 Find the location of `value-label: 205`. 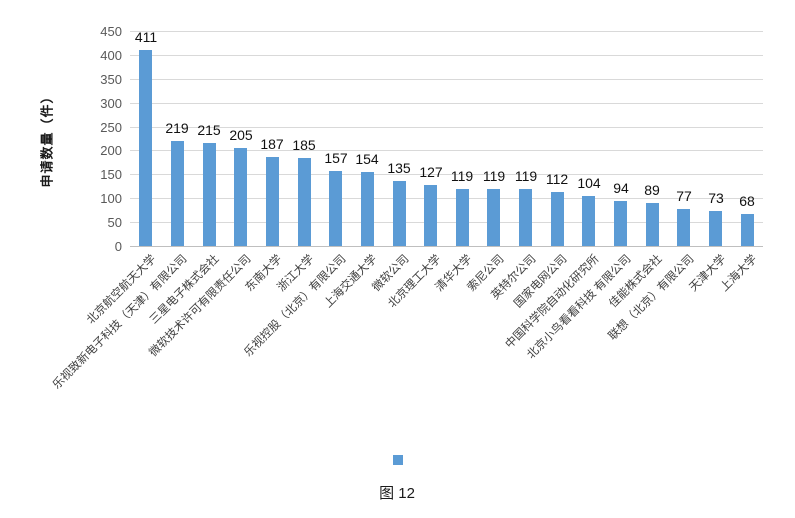

value-label: 205 is located at coordinates (241, 135).